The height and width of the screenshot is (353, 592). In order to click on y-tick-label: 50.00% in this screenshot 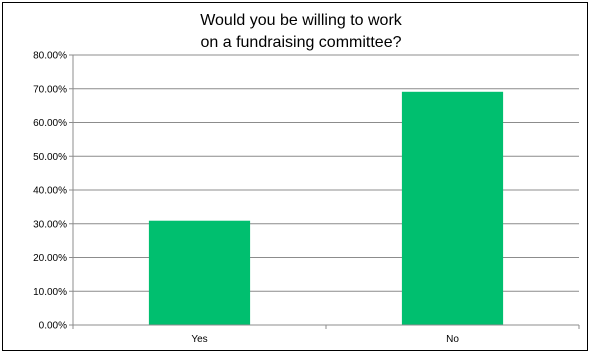, I will do `click(50, 157)`.